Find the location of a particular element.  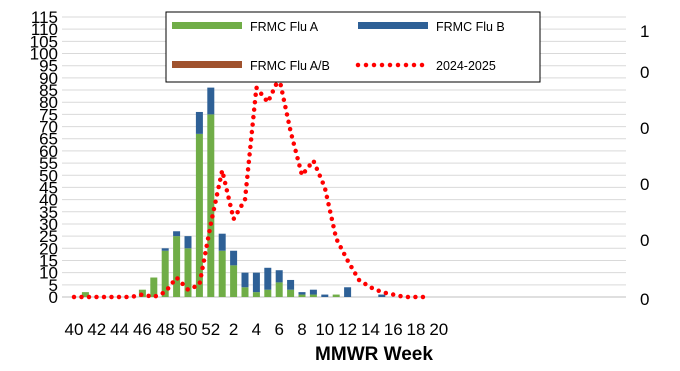

x-tick-label: 40 is located at coordinates (74, 329).